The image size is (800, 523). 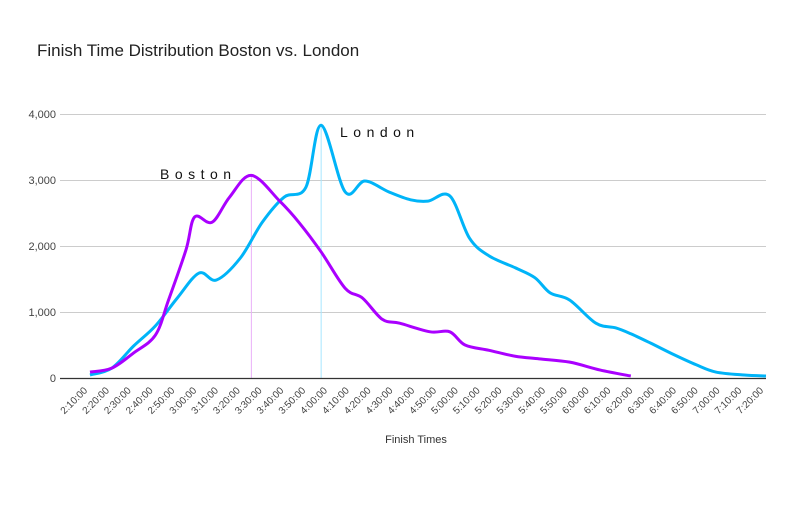 I want to click on y-tick-label: 2,000, so click(x=42, y=247).